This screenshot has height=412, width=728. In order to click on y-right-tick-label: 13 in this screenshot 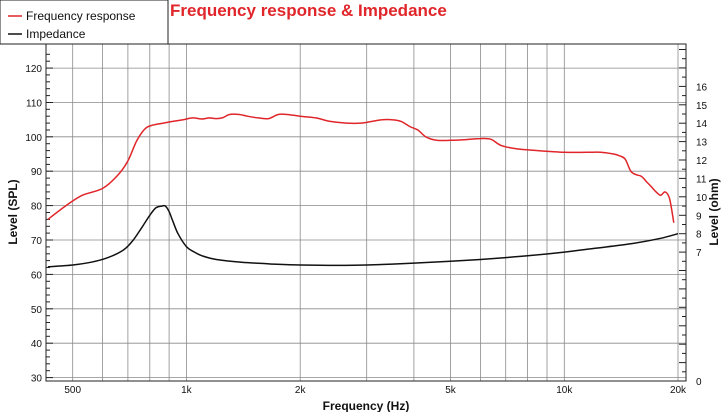, I will do `click(702, 143)`.